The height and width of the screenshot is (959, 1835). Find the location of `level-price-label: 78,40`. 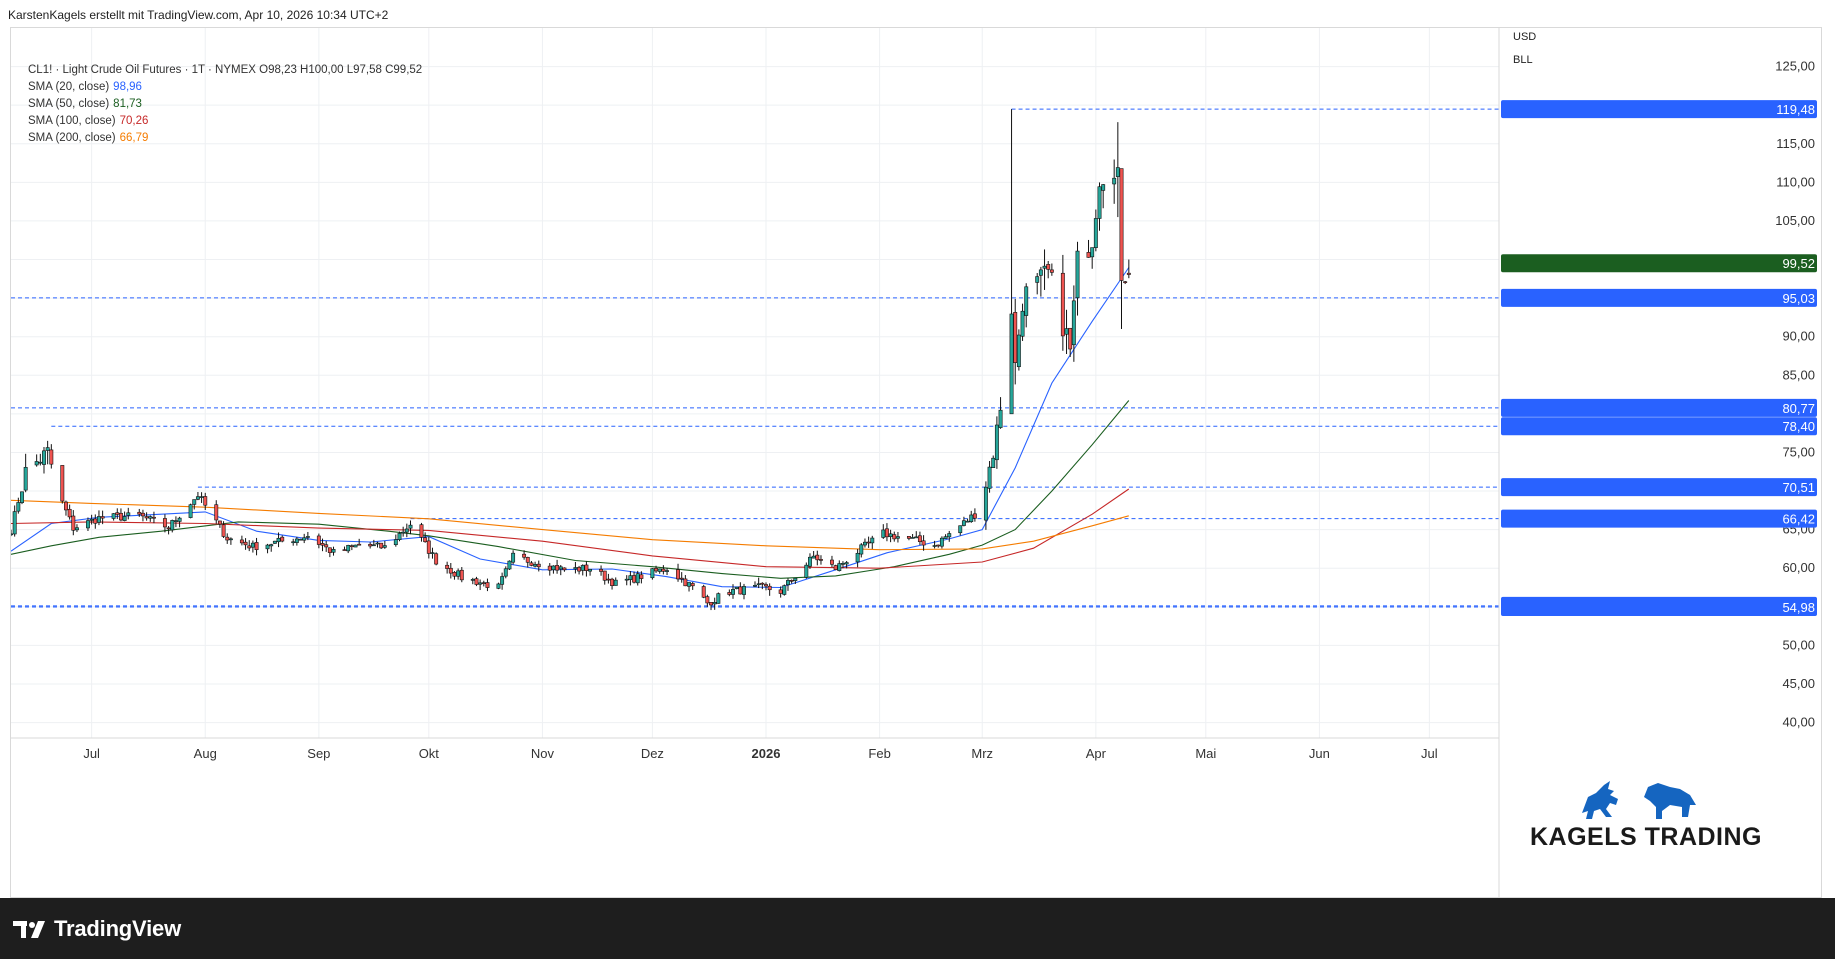

level-price-label: 78,40 is located at coordinates (1798, 426).